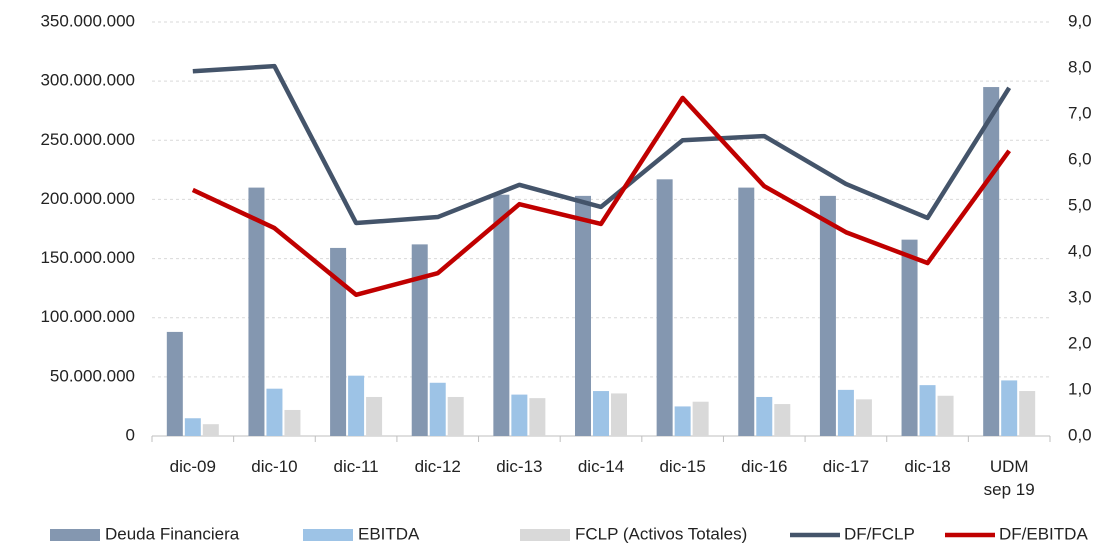  I want to click on y-tick-label: 200.000.000, so click(87, 198).